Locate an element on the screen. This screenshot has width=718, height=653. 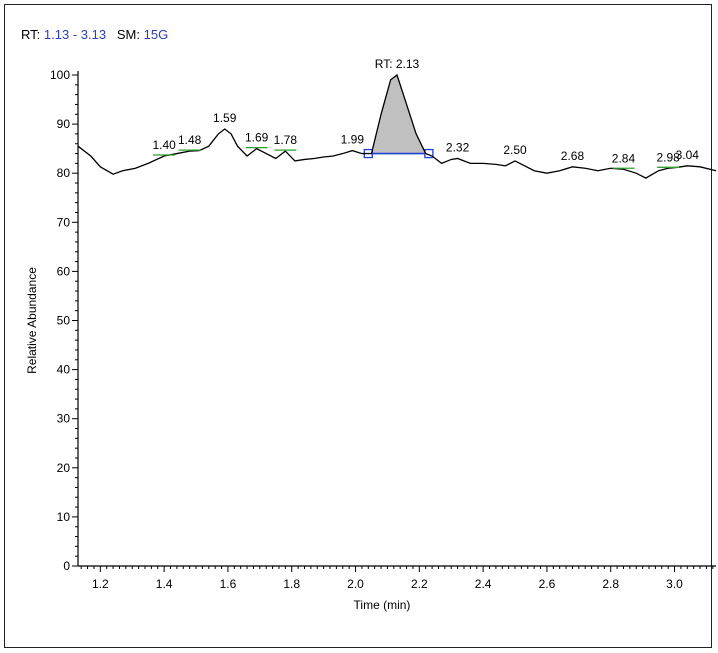
y-tick-label: 70 is located at coordinates (64, 222).